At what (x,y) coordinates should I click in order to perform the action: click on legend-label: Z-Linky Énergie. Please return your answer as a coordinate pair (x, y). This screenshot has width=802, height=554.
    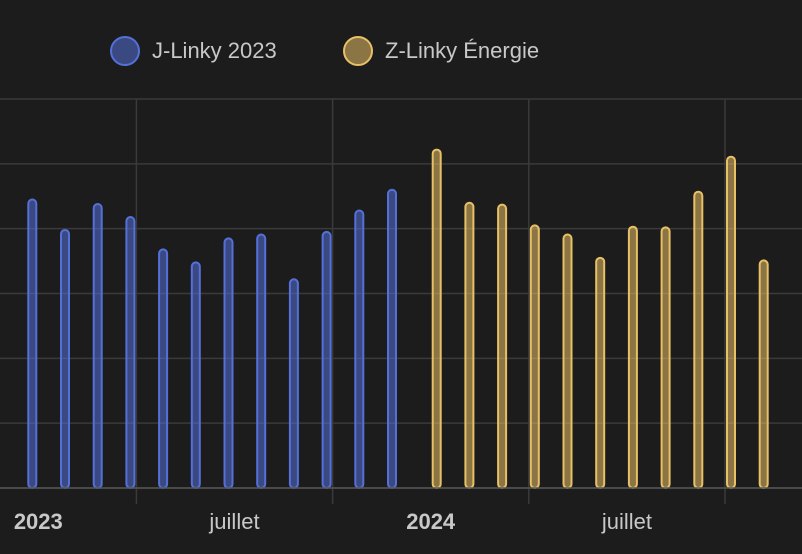
    Looking at the image, I should click on (462, 50).